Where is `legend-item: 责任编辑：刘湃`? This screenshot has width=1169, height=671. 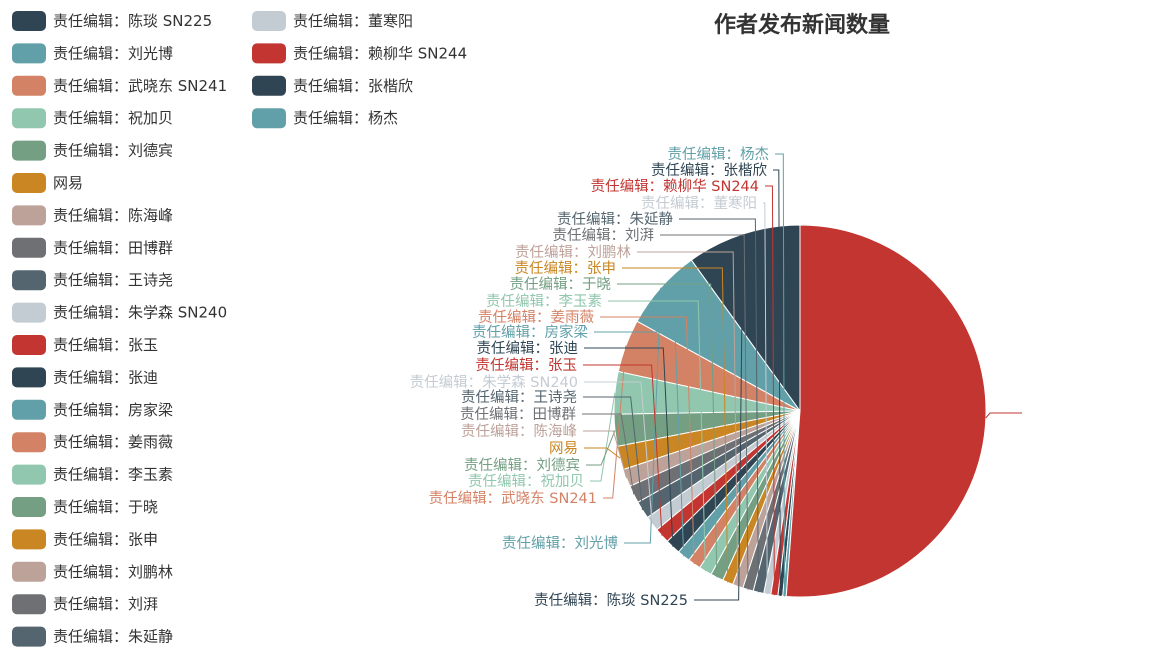 legend-item: 责任编辑：刘湃 is located at coordinates (85, 604).